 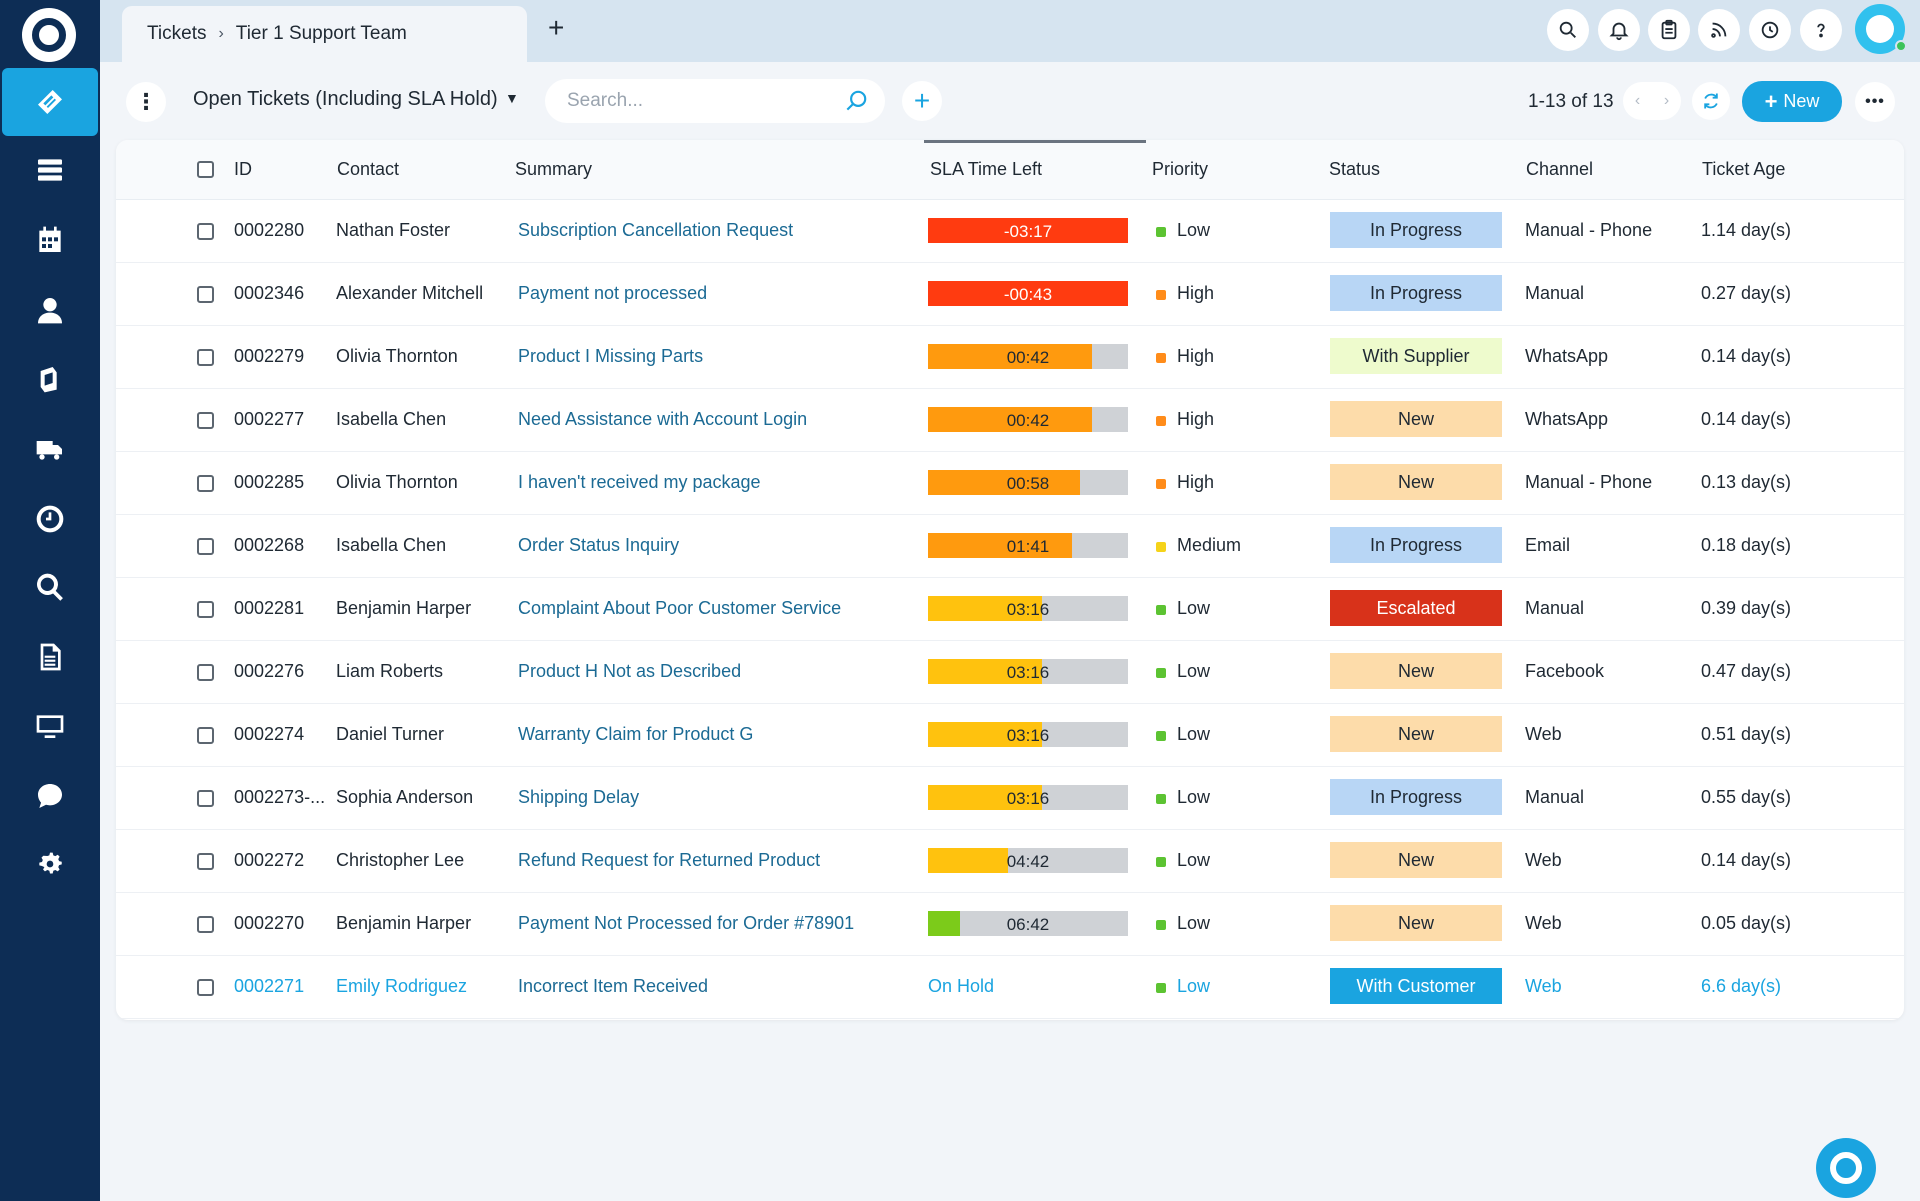 I want to click on app-logo, so click(x=49, y=35).